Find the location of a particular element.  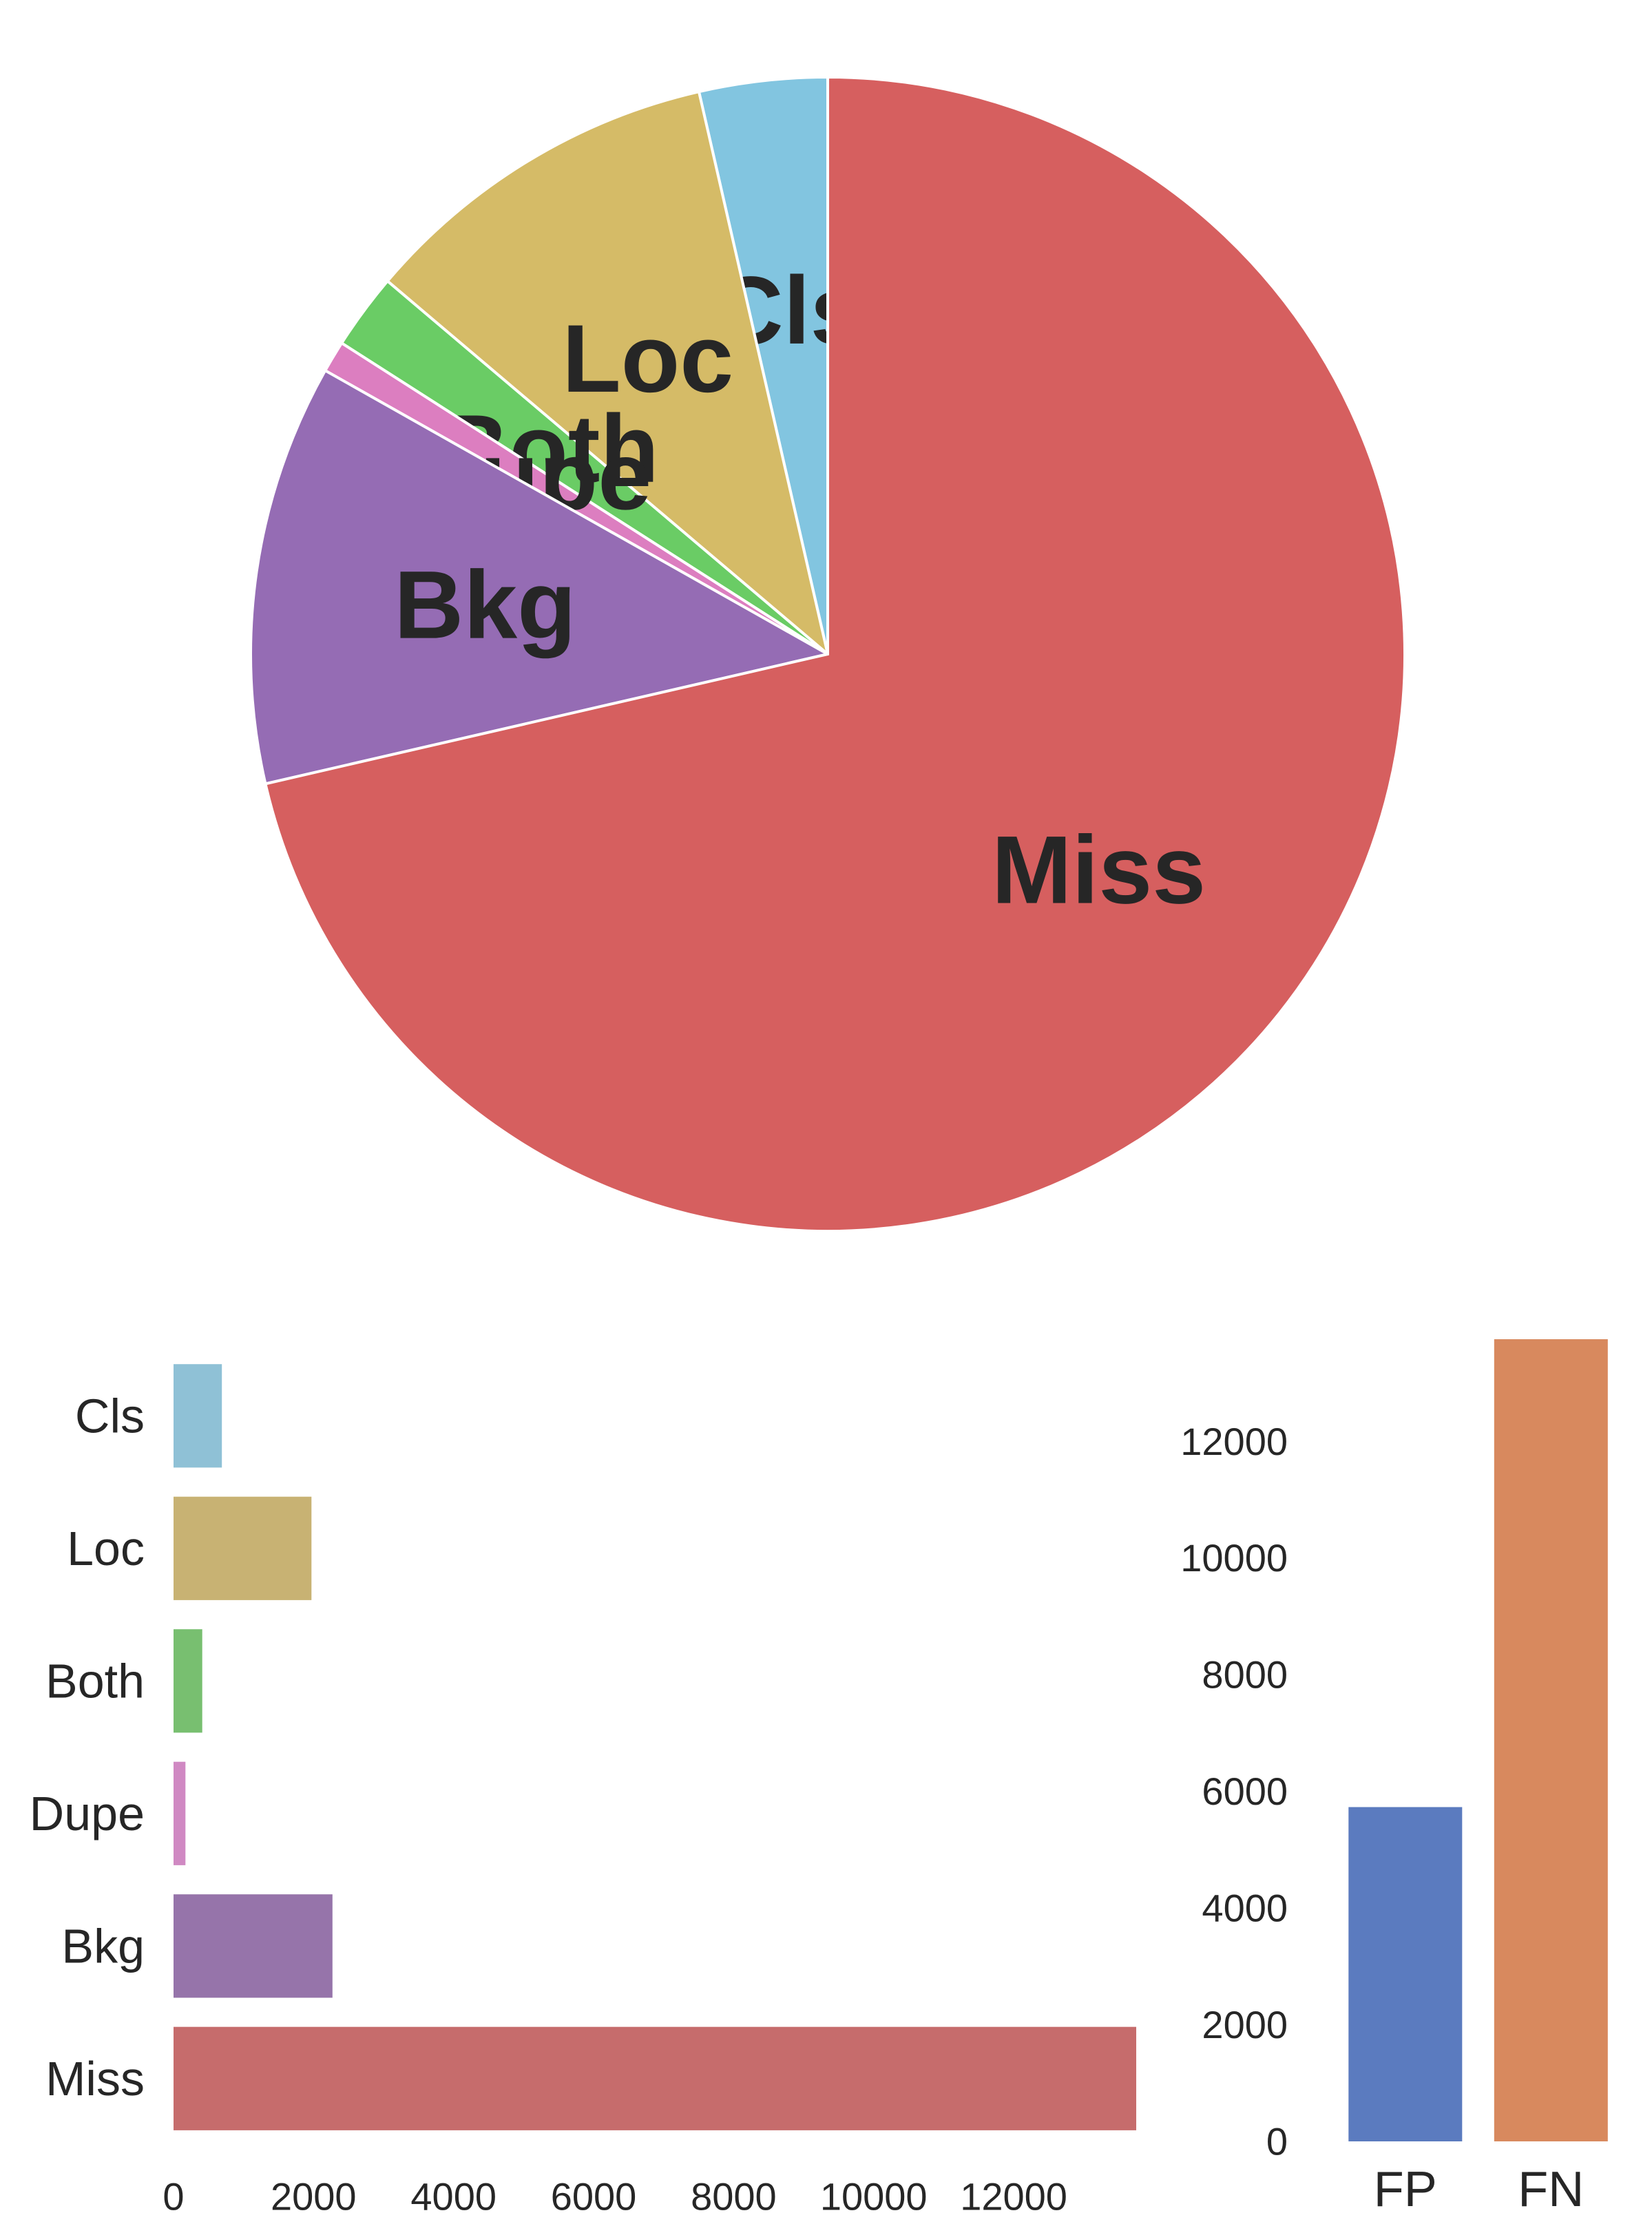

vbar-fn is located at coordinates (1551, 1740).